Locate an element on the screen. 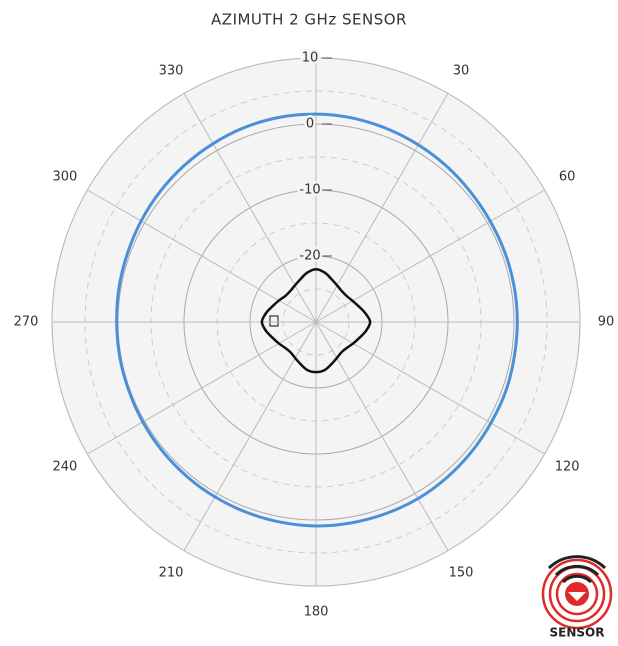 This screenshot has height=646, width=618. series-line is located at coordinates (316, 320).